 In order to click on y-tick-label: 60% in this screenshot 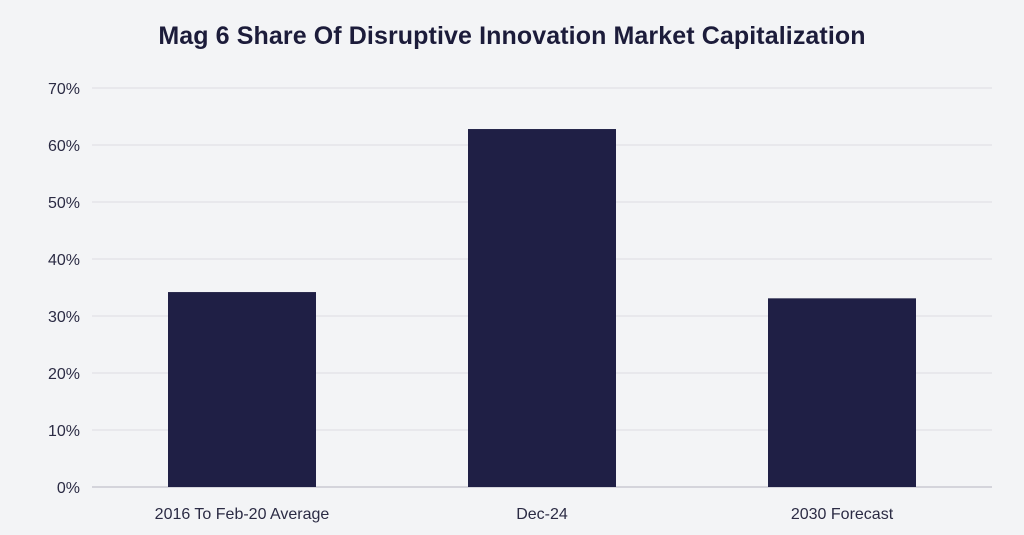, I will do `click(64, 146)`.